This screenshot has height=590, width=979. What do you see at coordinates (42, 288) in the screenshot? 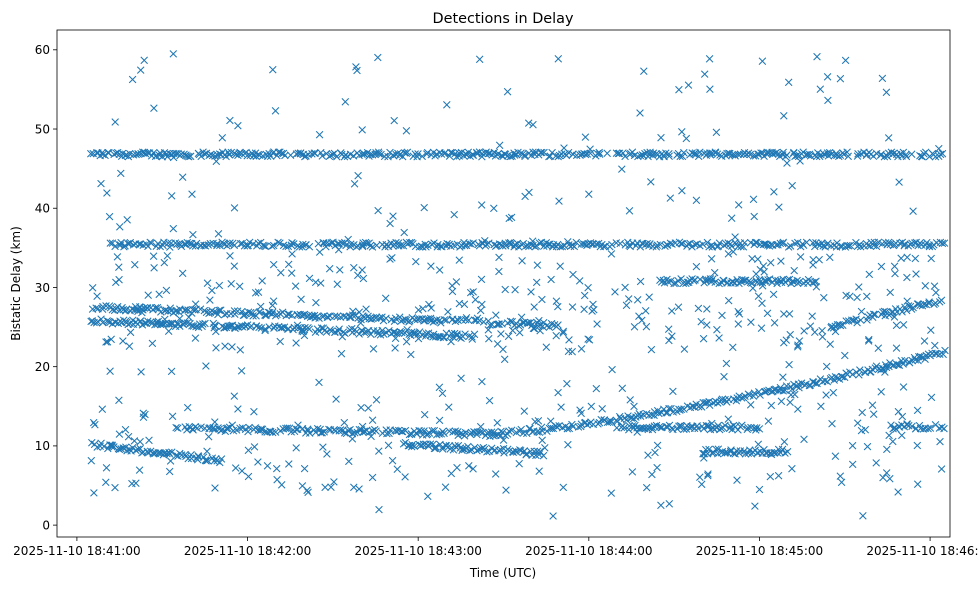
I see `y-tick-label: 30` at bounding box center [42, 288].